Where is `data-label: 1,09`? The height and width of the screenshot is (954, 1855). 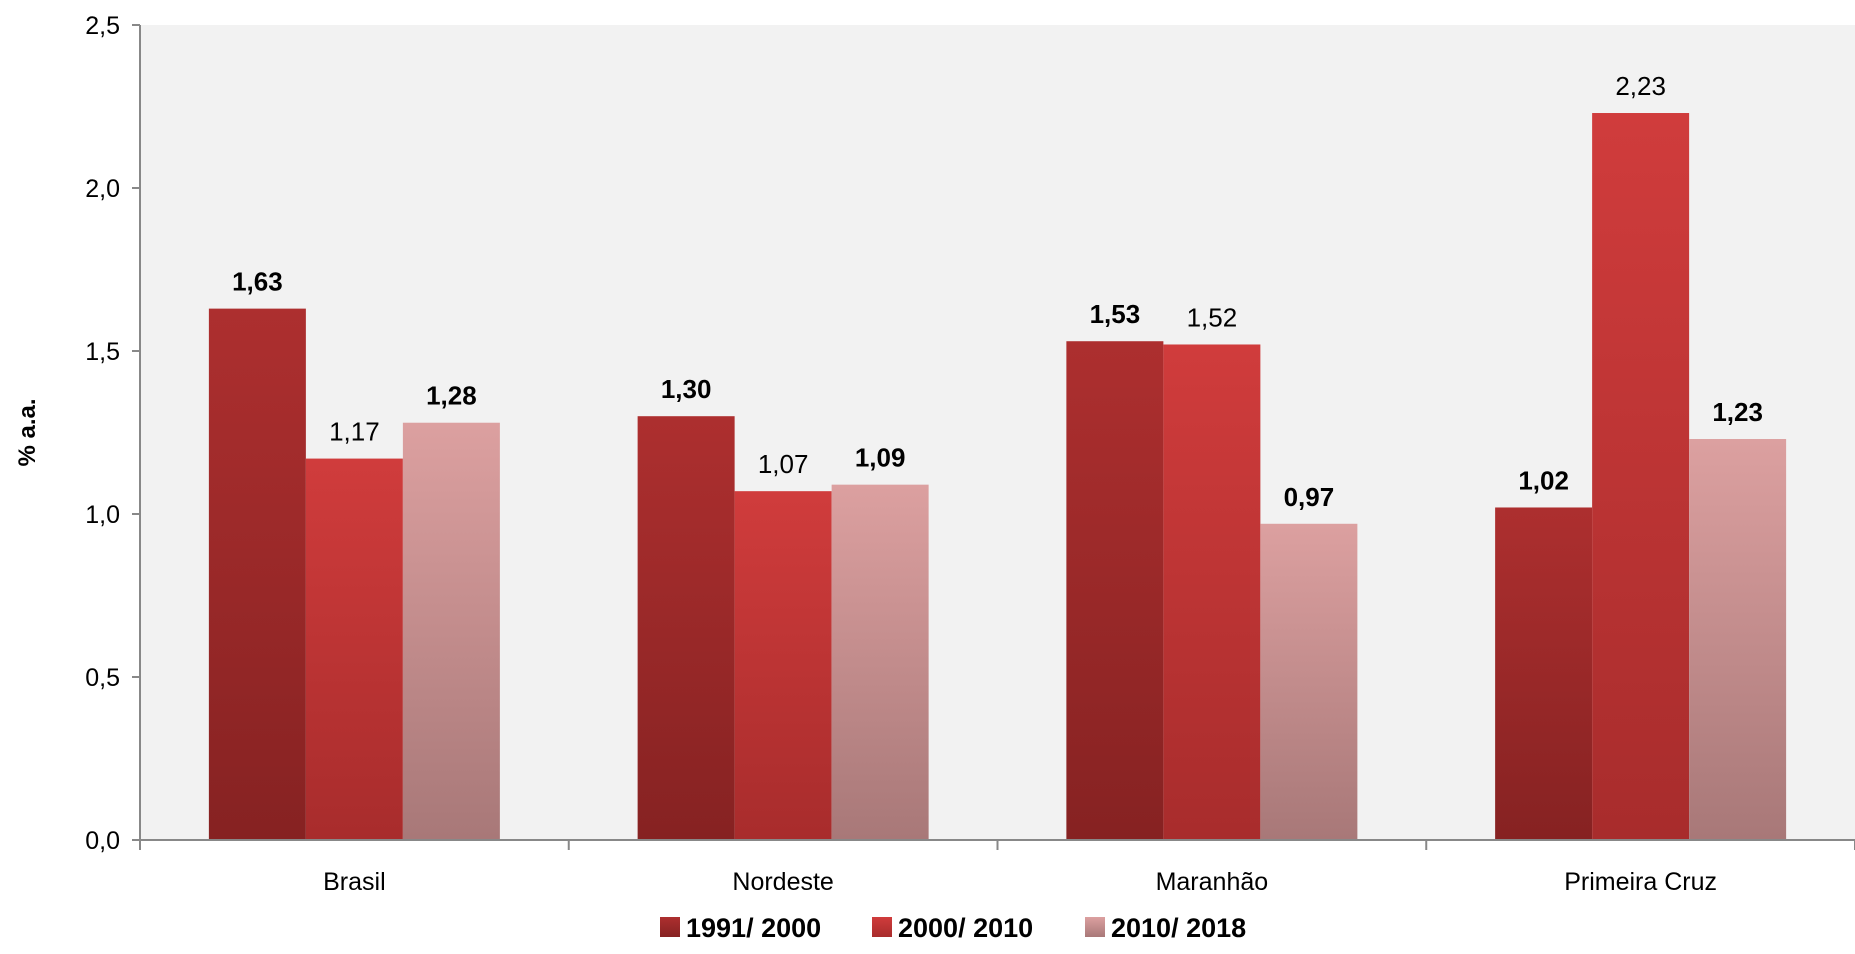
data-label: 1,09 is located at coordinates (880, 458).